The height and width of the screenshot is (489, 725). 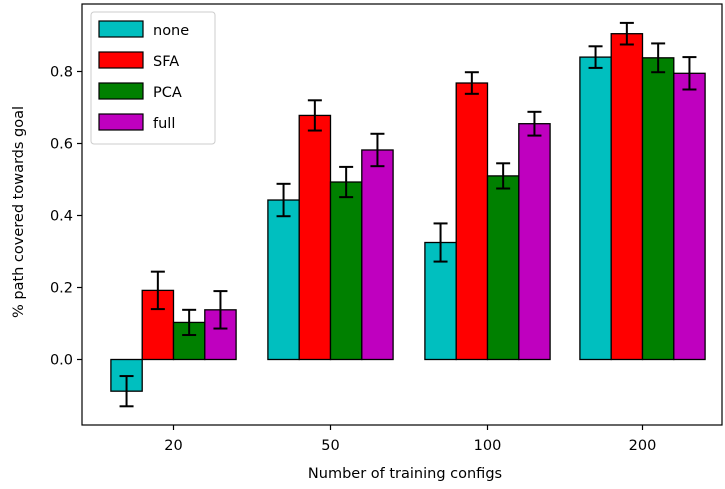 What do you see at coordinates (61, 73) in the screenshot?
I see `y-tick-label: 0.8` at bounding box center [61, 73].